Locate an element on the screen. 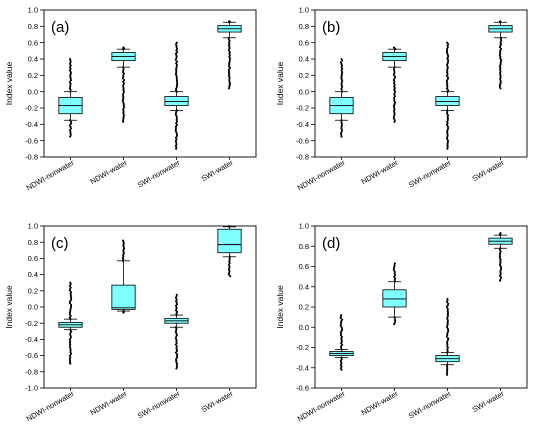 The height and width of the screenshot is (425, 550). x-tick-label: SWI-water is located at coordinates (488, 171).